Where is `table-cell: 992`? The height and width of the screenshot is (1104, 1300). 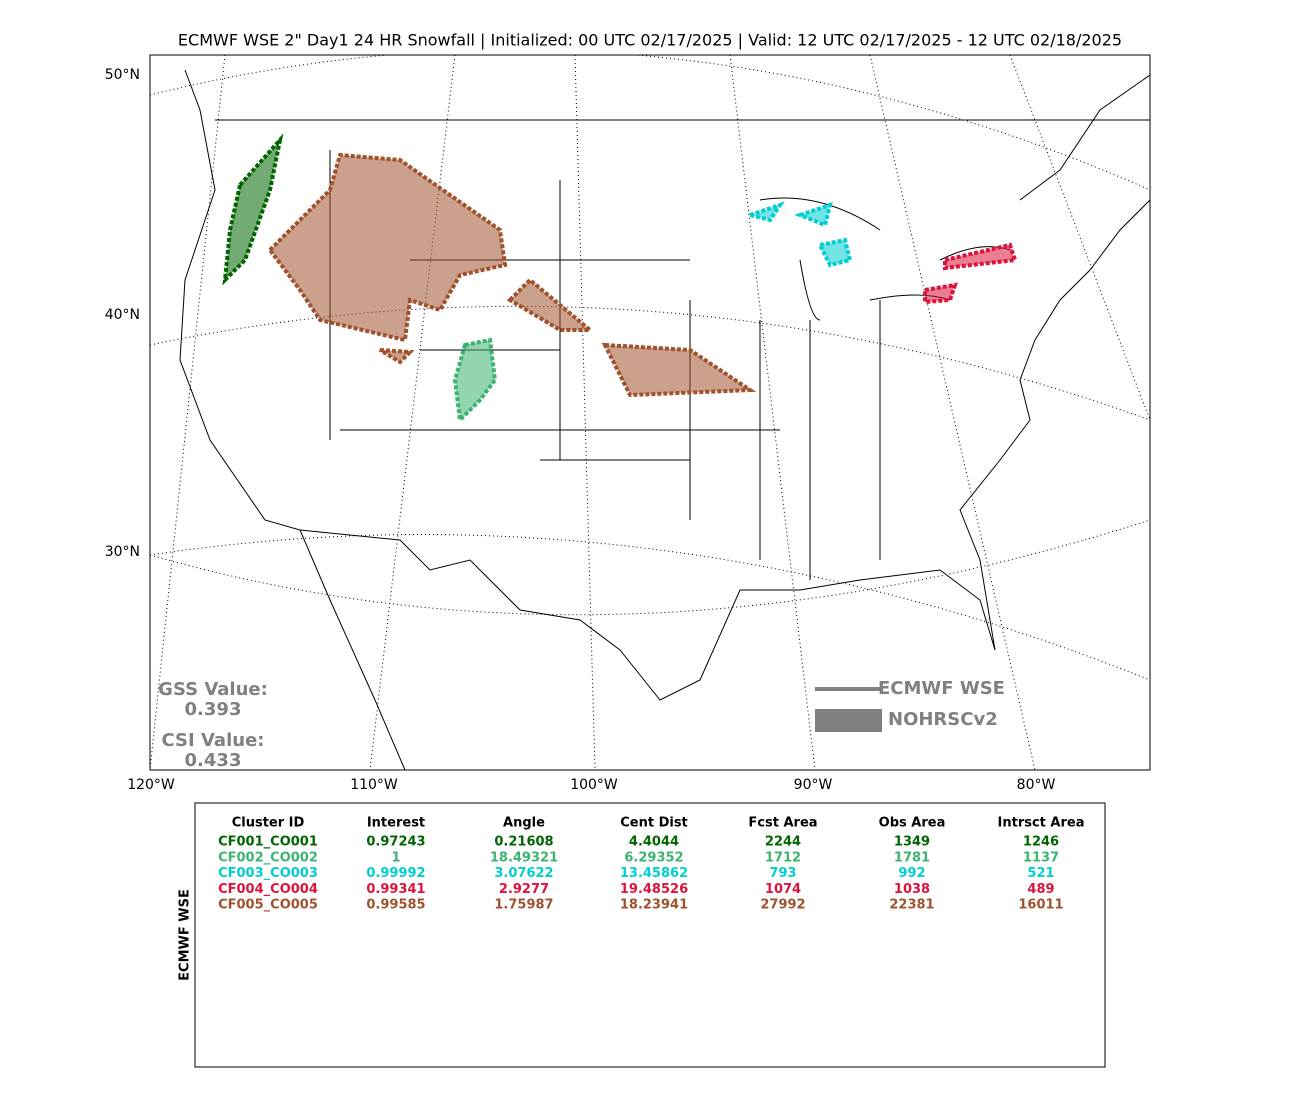 table-cell: 992 is located at coordinates (911, 873).